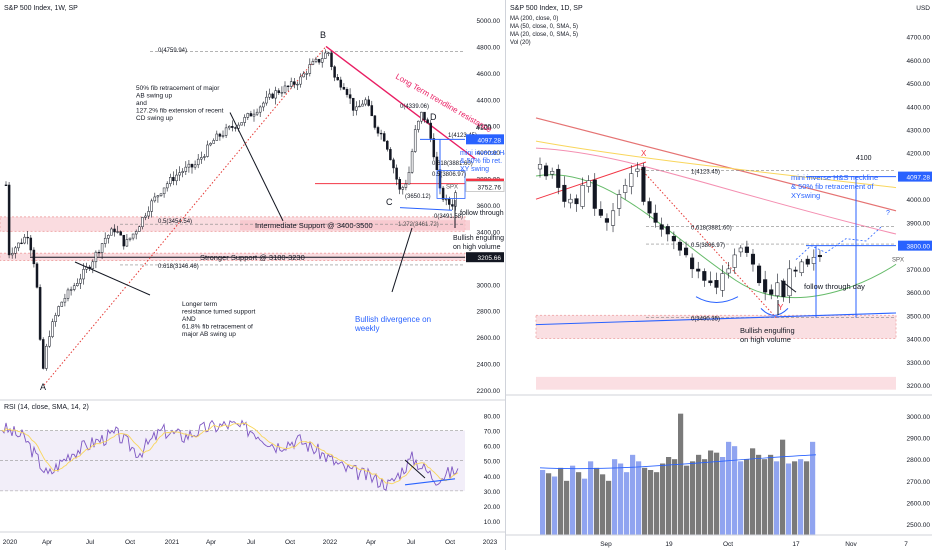 Image resolution: width=932 pixels, height=550 pixels. Describe the element at coordinates (489, 285) in the screenshot. I see `left-price-tick: 3000.00` at that location.